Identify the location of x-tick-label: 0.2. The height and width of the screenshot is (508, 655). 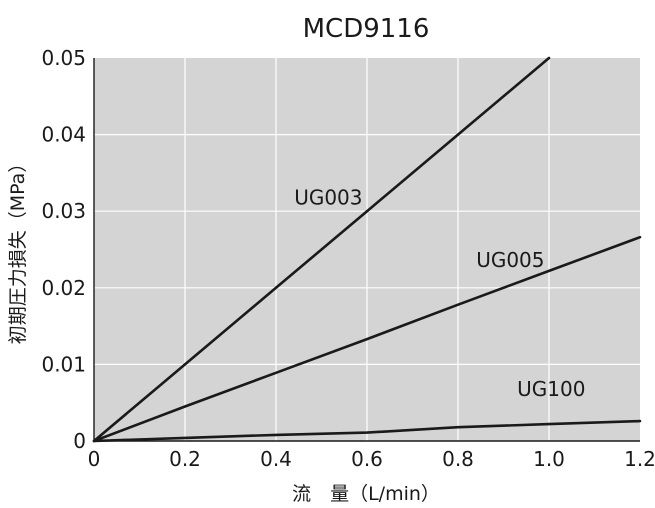
(185, 459).